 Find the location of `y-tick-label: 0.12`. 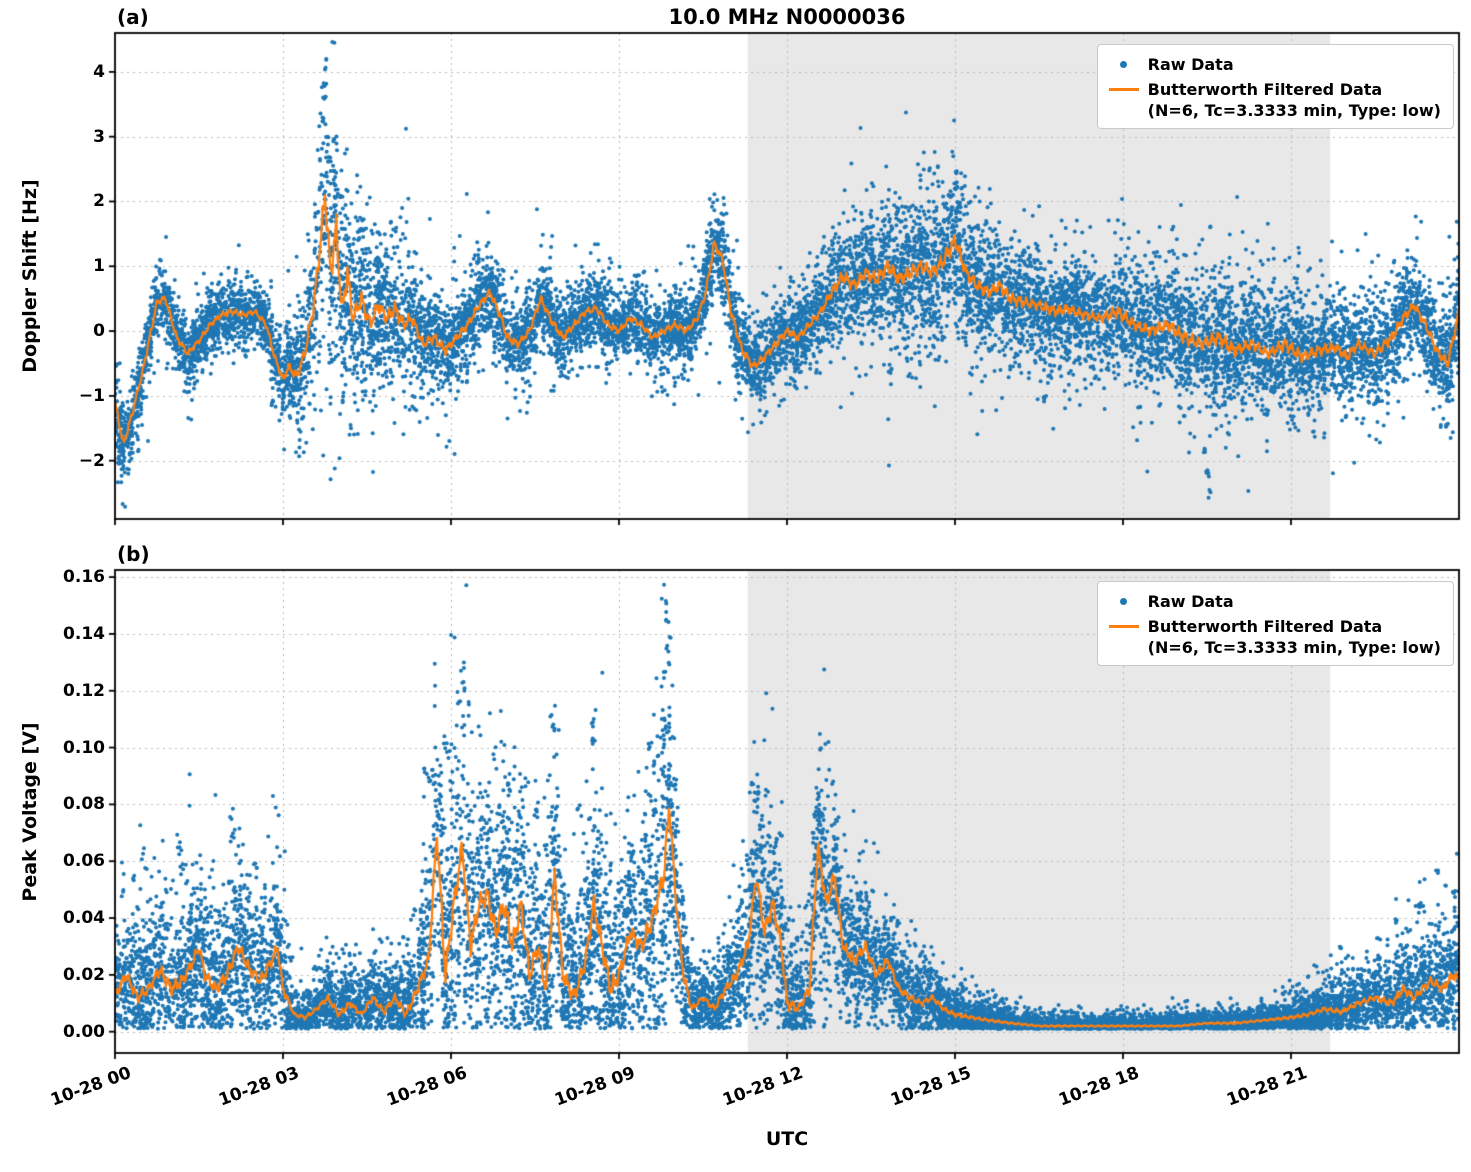

y-tick-label: 0.12 is located at coordinates (84, 690).